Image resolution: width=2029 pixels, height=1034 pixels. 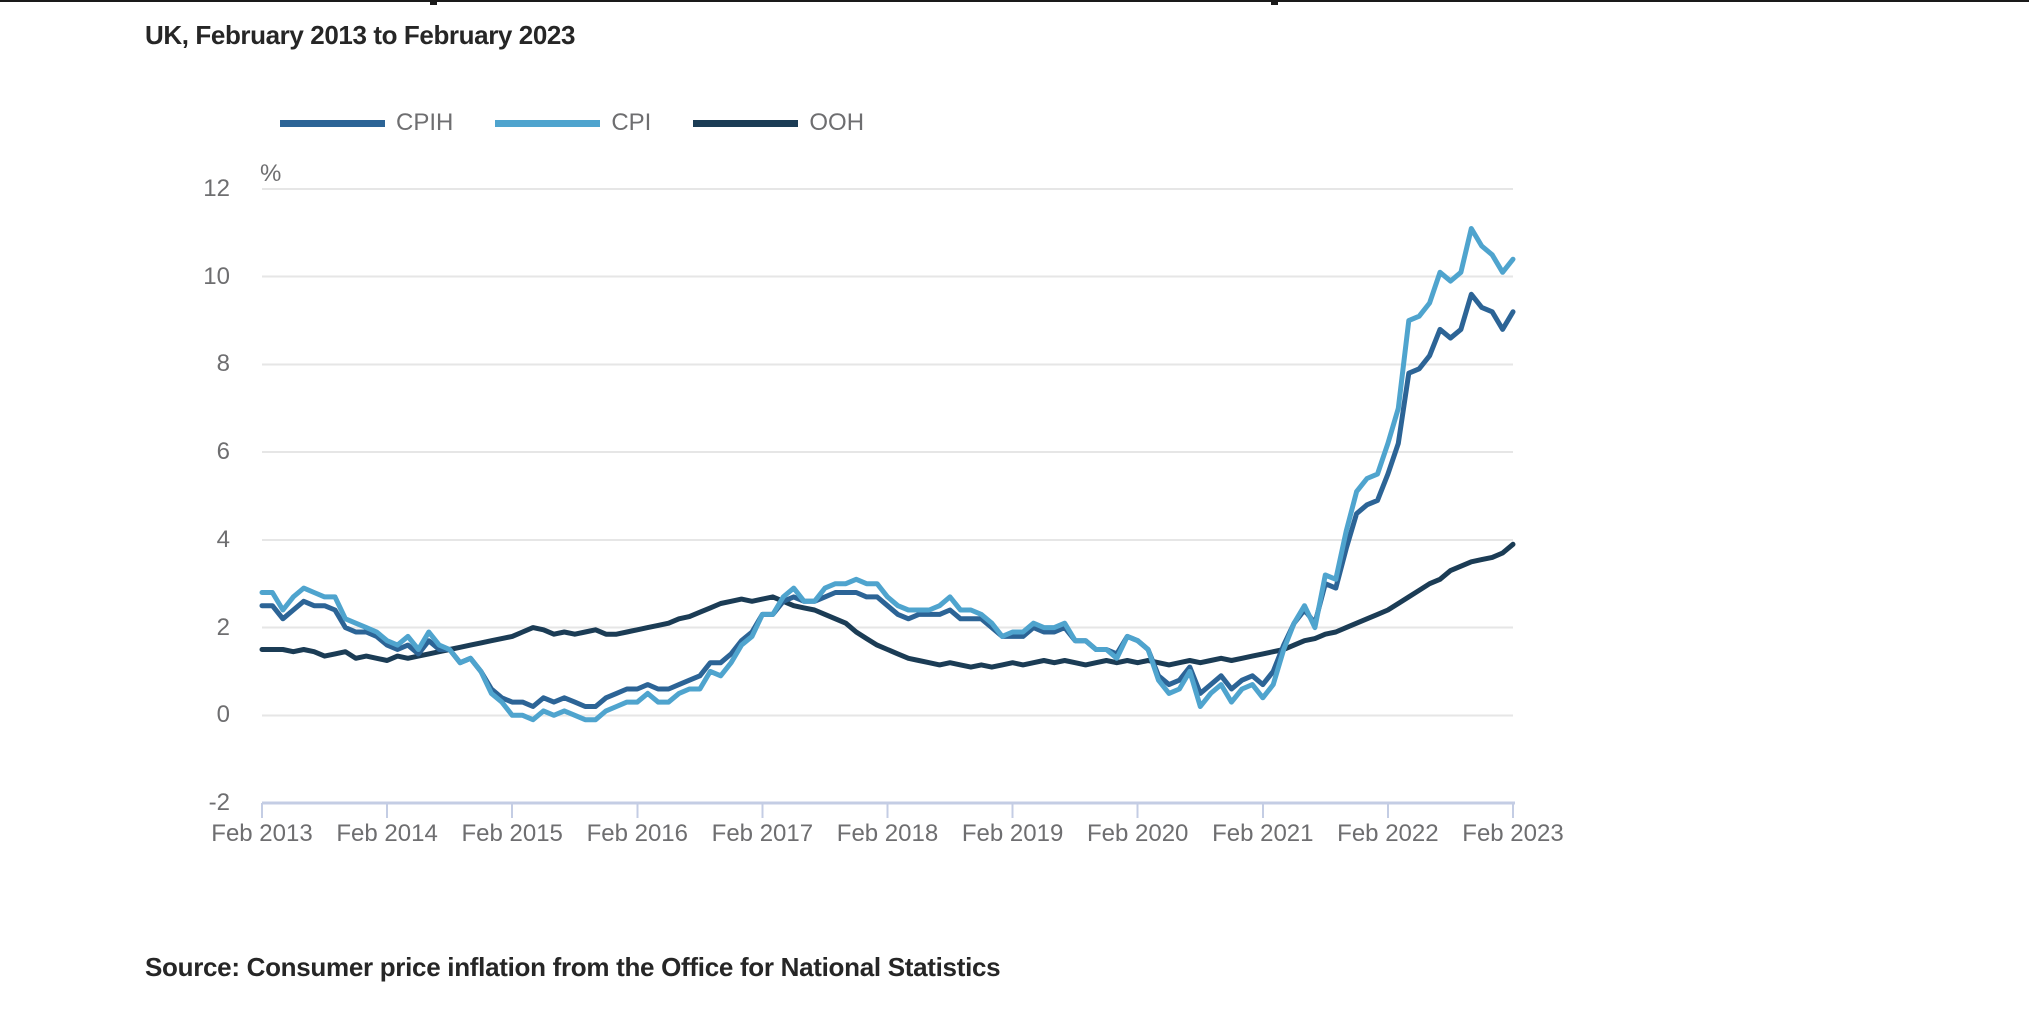 What do you see at coordinates (837, 122) in the screenshot?
I see `legend-label-ooh: OOH` at bounding box center [837, 122].